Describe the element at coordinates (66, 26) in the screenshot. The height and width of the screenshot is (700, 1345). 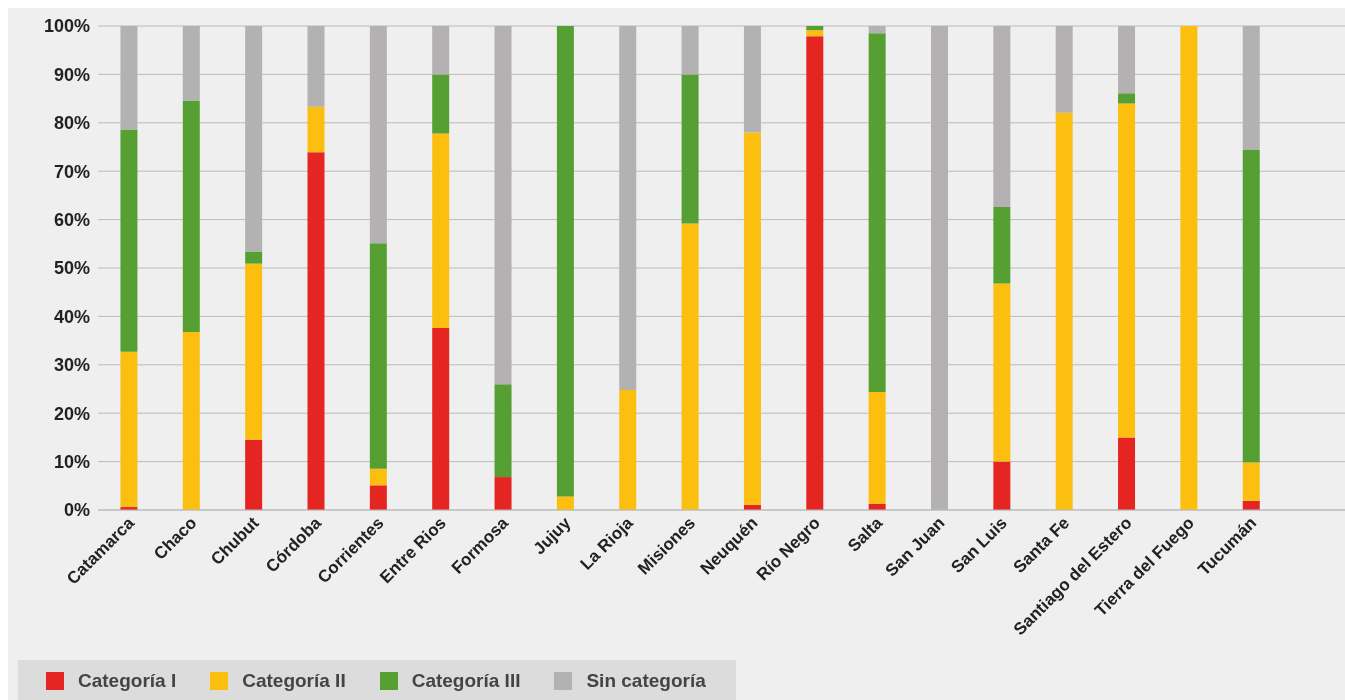
I see `y-tick-label: 100%` at that location.